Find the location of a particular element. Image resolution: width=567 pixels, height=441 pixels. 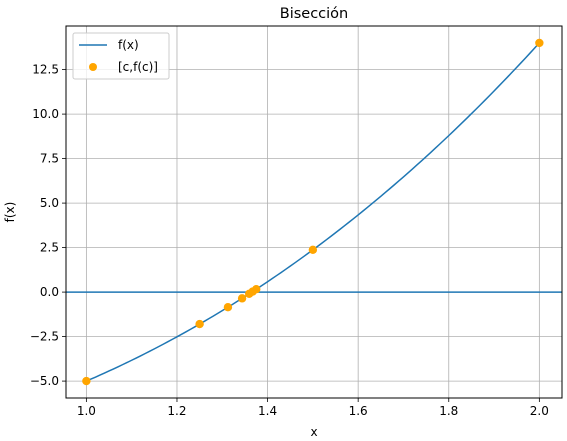

y-tick-label: 7.5 is located at coordinates (49, 159).